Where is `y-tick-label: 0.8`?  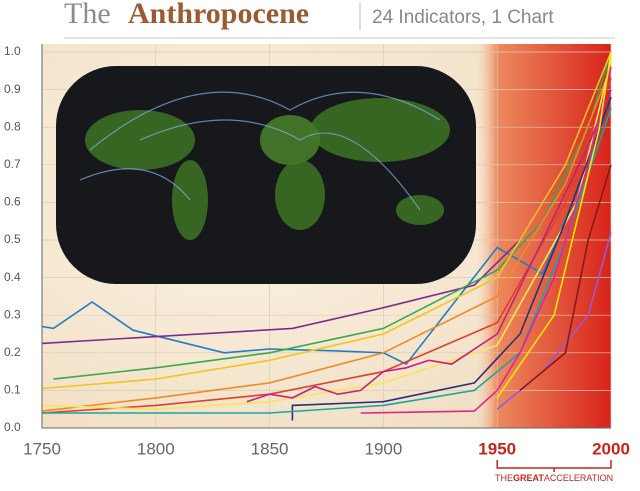 y-tick-label: 0.8 is located at coordinates (12, 126).